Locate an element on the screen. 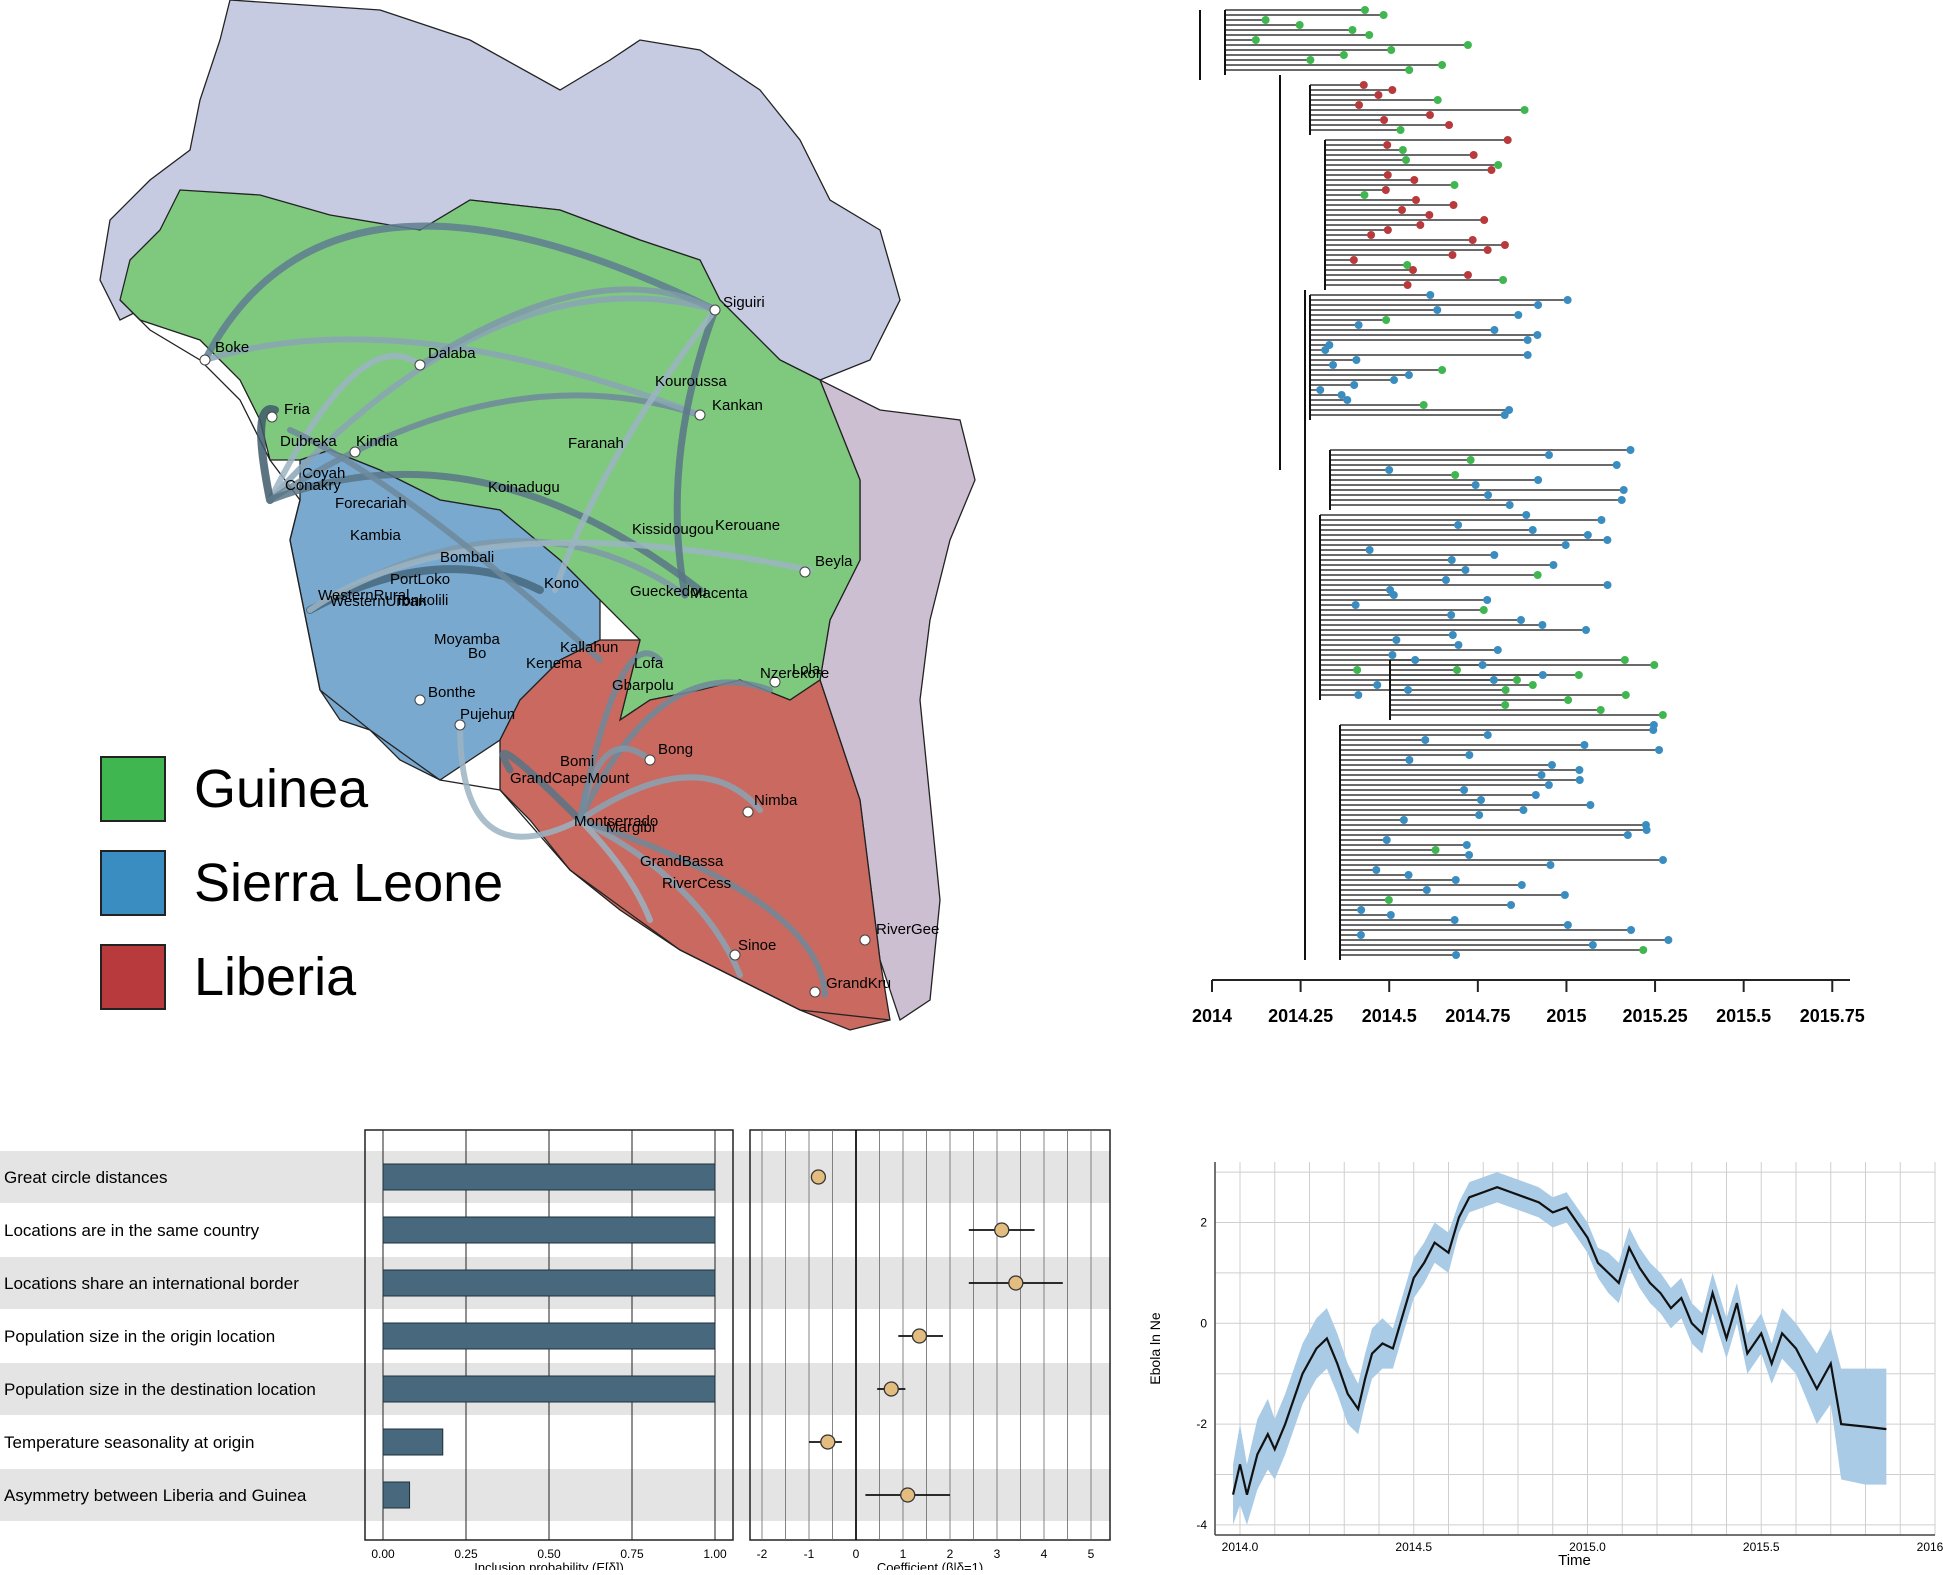 This screenshot has width=1943, height=1575. location-label: Dubreka is located at coordinates (308, 441).